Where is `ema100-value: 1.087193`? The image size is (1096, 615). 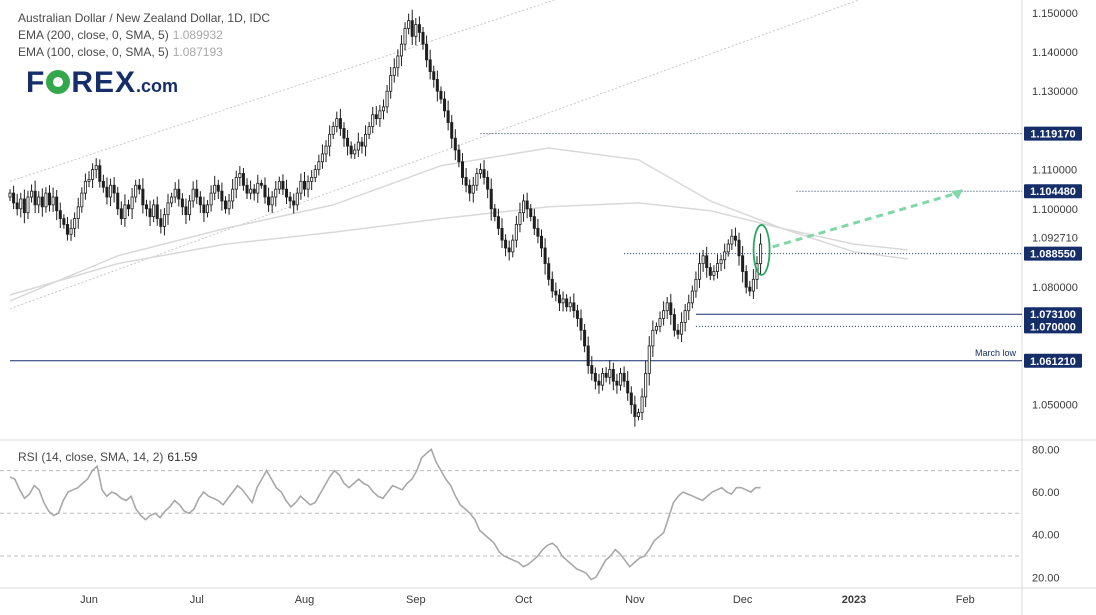
ema100-value: 1.087193 is located at coordinates (197, 52).